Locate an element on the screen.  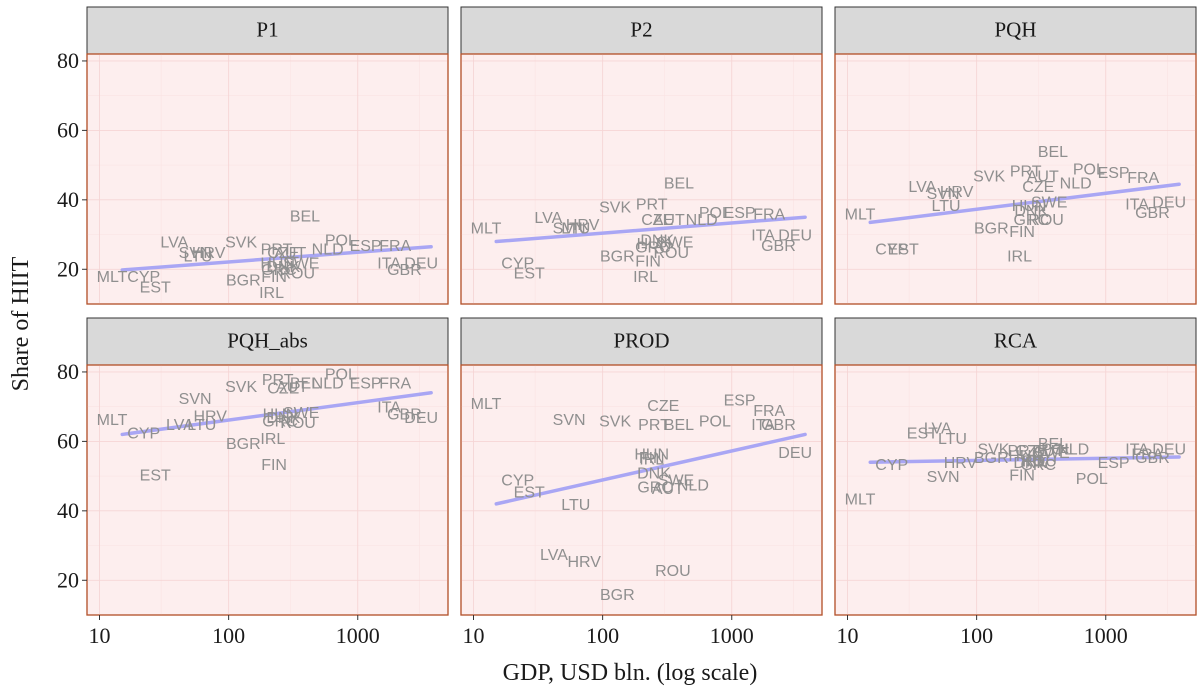
point-label: ITA is located at coordinates (1137, 204).